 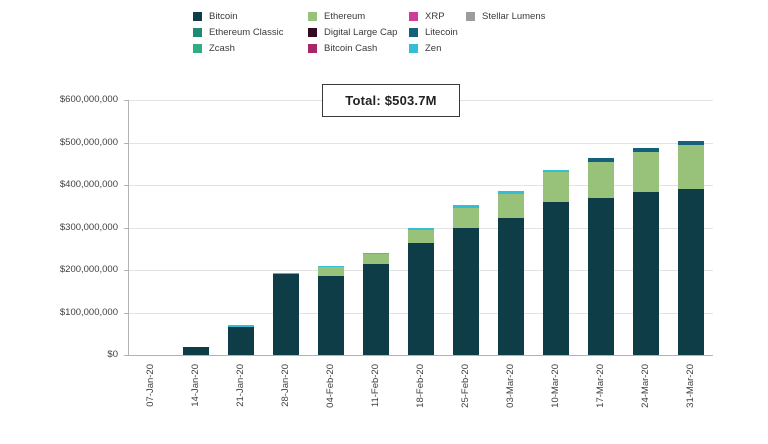 What do you see at coordinates (88, 227) in the screenshot?
I see `y-axis-label: $300,000,000` at bounding box center [88, 227].